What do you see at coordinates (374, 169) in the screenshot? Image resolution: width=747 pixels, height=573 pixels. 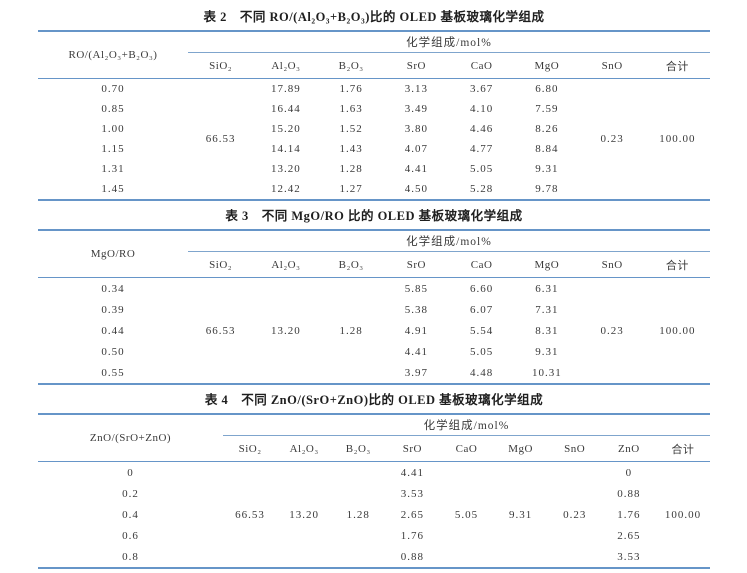 I see `table-row: 1.31 13.20 1.28 4.41 5.05 9.31` at bounding box center [374, 169].